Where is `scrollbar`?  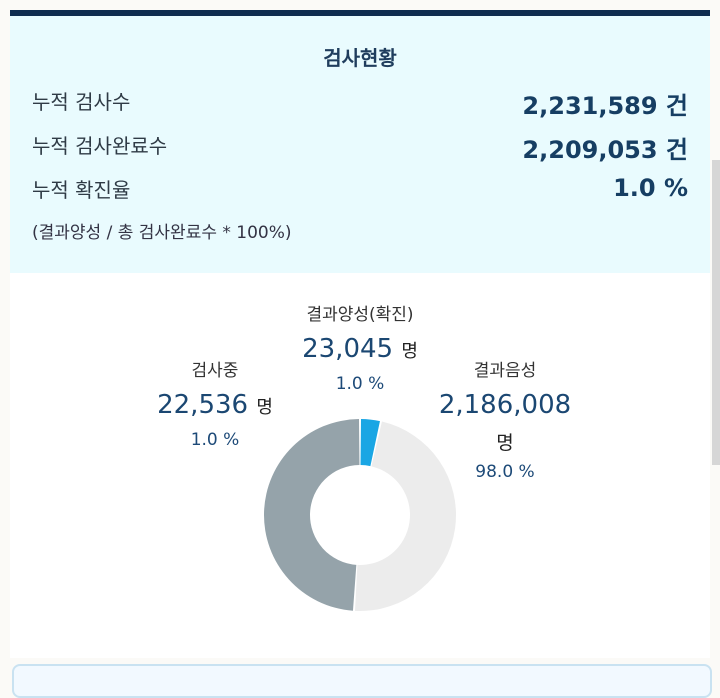
scrollbar is located at coordinates (716, 312).